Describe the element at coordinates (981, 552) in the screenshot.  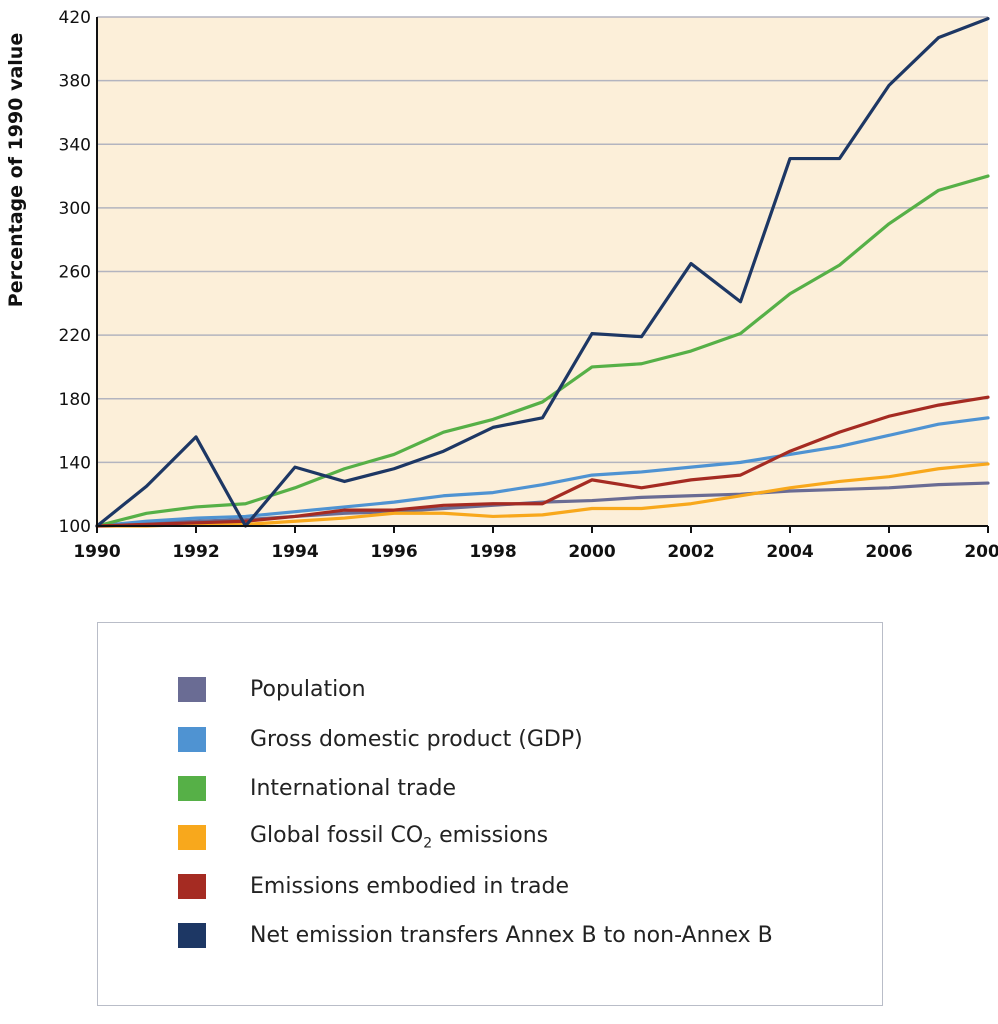
I see `x-tick-label: 2008` at that location.